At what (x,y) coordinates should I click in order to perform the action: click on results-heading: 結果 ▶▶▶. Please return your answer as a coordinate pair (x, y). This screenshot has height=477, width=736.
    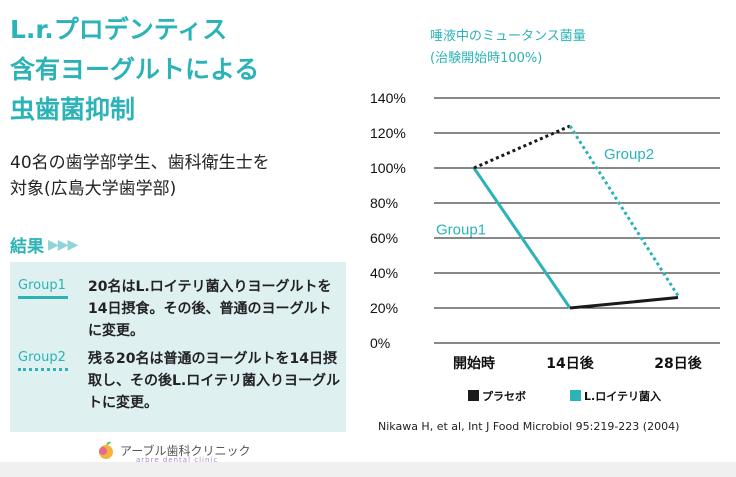
    Looking at the image, I should click on (44, 245).